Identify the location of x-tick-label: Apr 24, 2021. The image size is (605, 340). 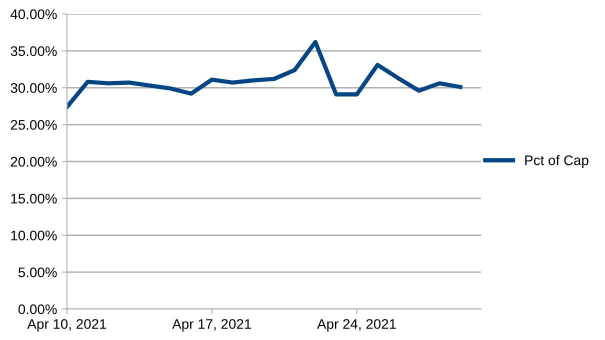
(356, 325).